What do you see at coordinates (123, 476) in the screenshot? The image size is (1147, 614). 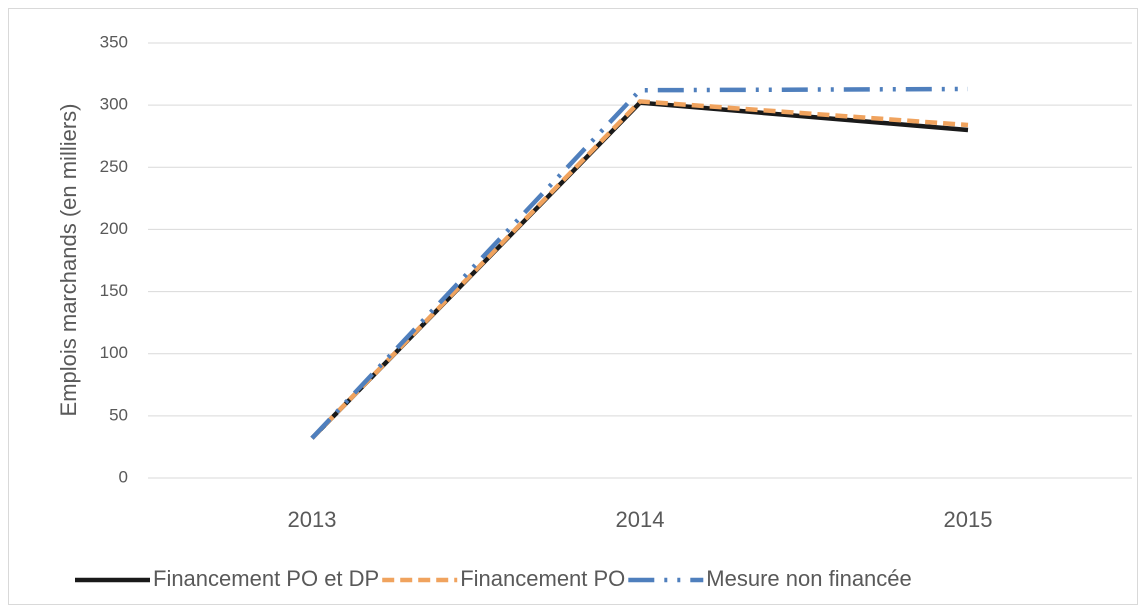 I see `y-tick-label: 0` at bounding box center [123, 476].